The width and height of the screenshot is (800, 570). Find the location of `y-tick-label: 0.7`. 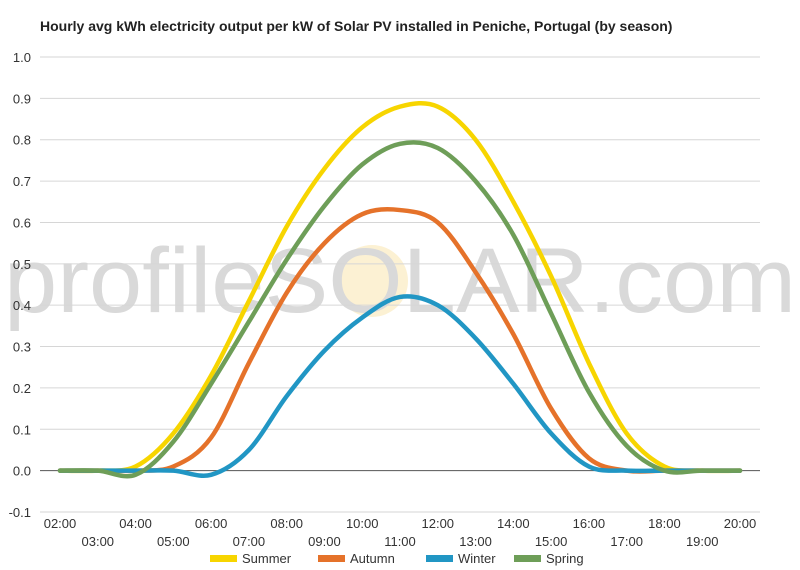

y-tick-label: 0.7 is located at coordinates (22, 181).